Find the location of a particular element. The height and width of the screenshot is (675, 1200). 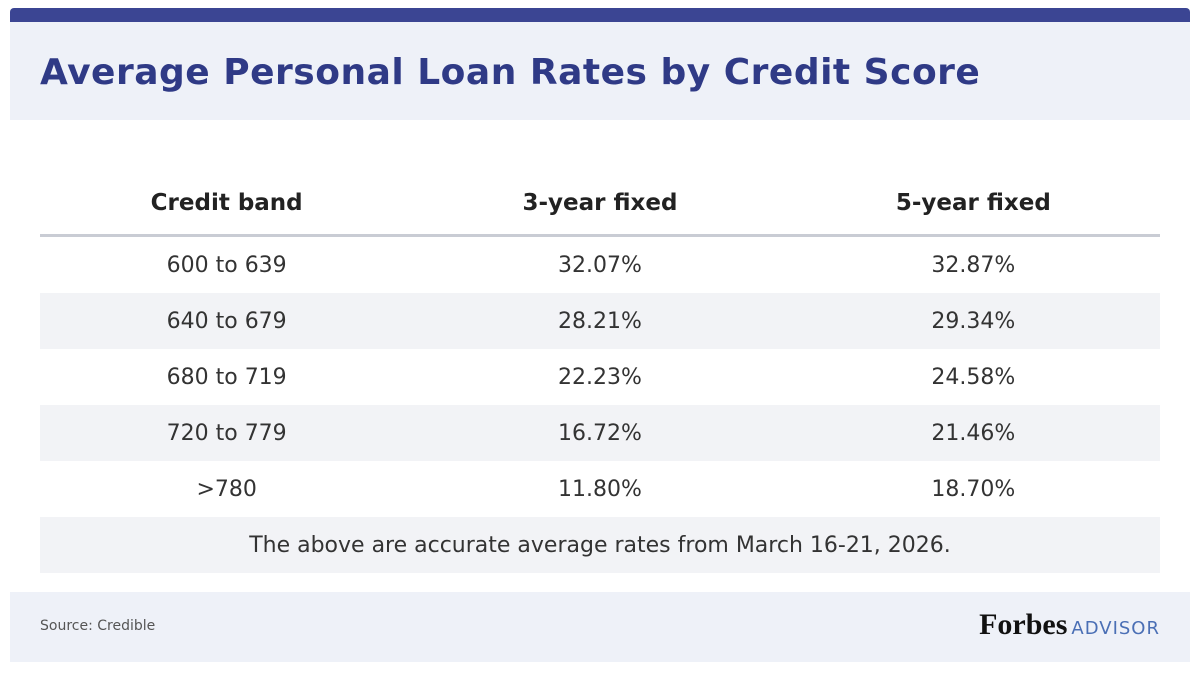

table-row: 680 to 719 22.23% 24.58% is located at coordinates (600, 377).